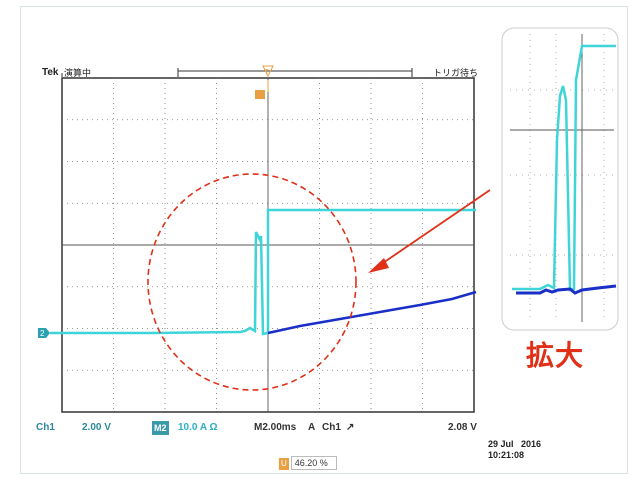 This screenshot has width=638, height=482. Describe the element at coordinates (506, 455) in the screenshot. I see `time-text: 10:21:08` at that location.